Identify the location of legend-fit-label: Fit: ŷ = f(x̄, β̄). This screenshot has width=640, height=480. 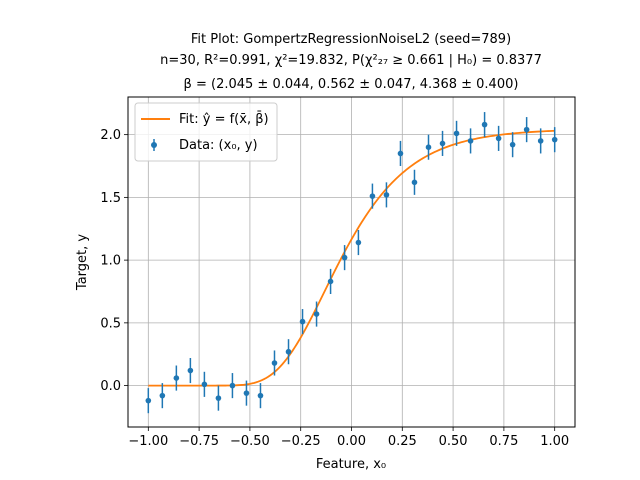
(224, 119).